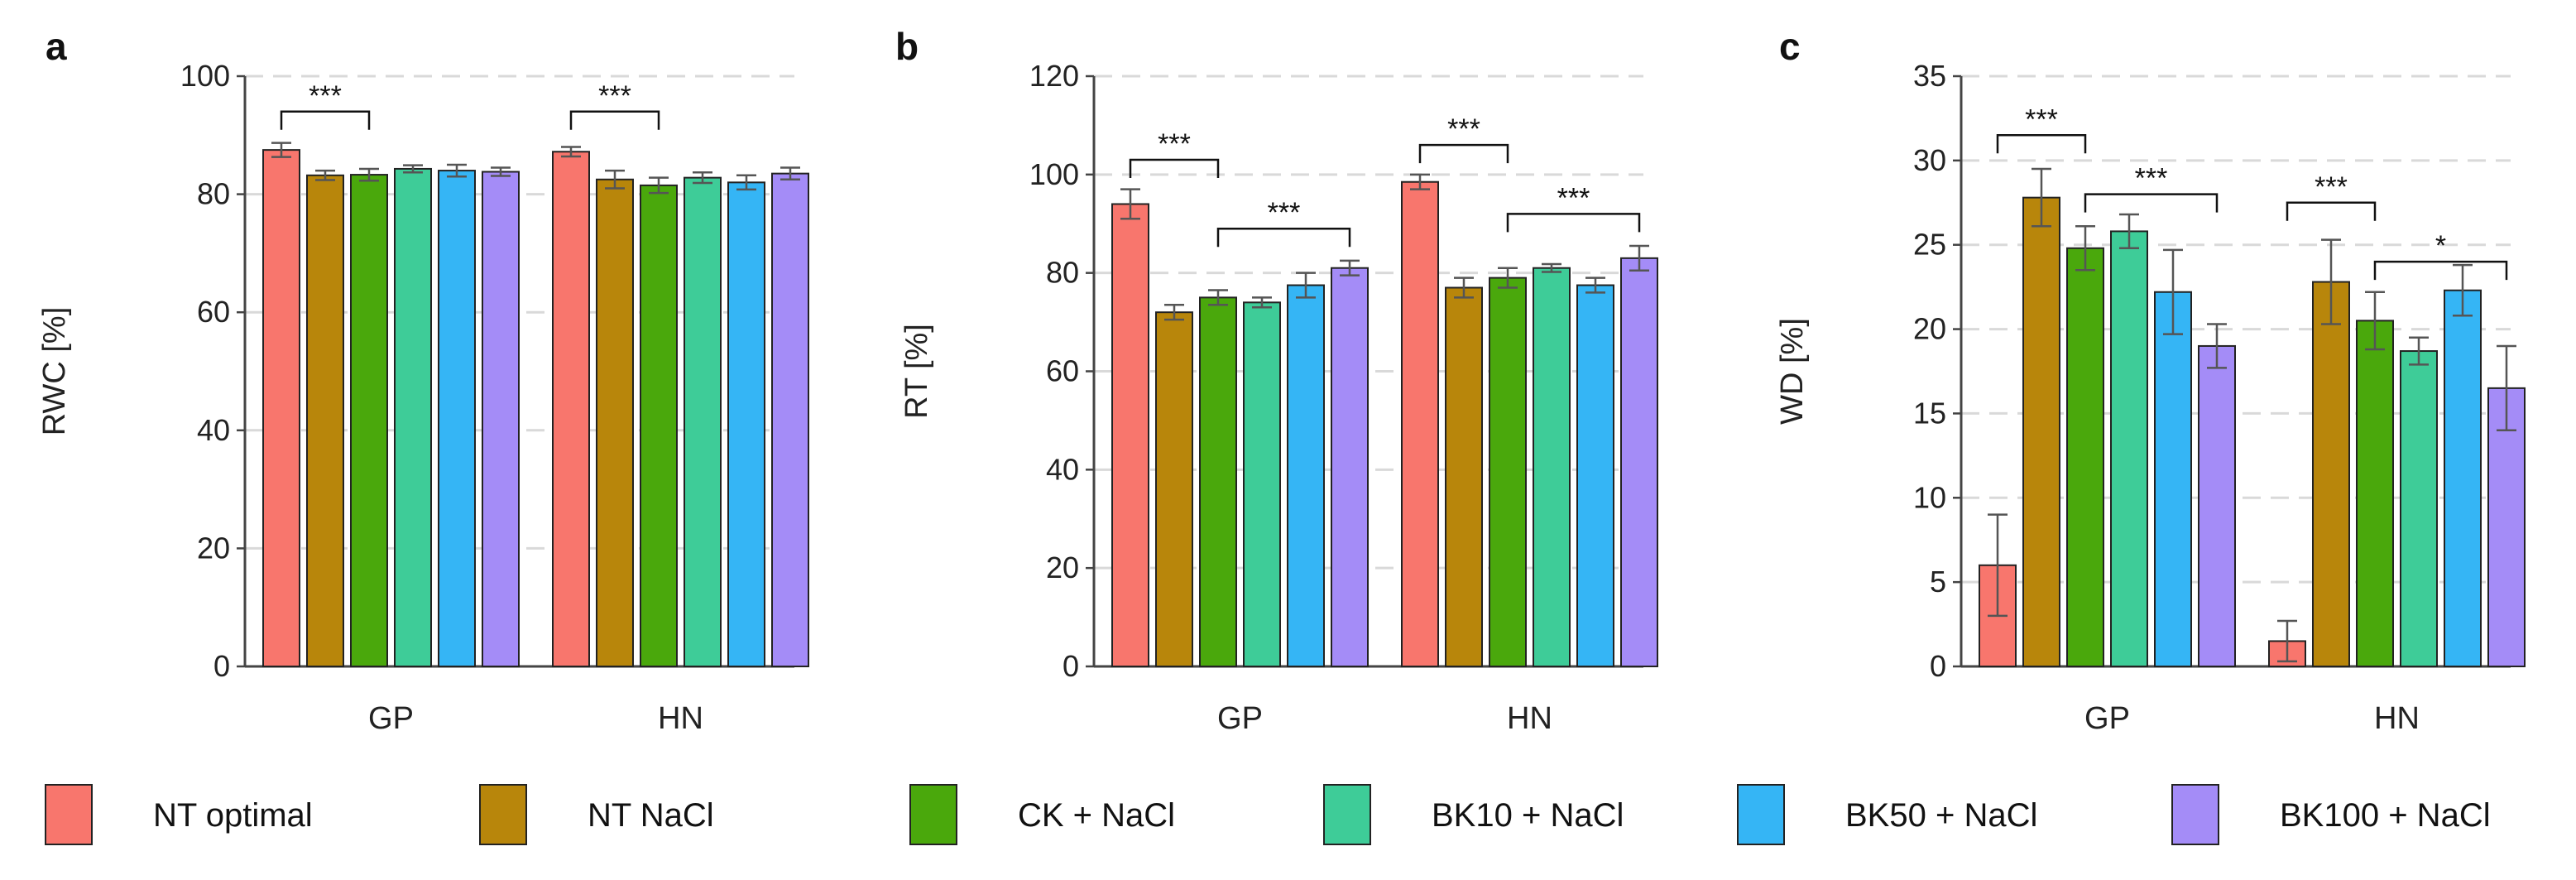  What do you see at coordinates (1930, 497) in the screenshot?
I see `y-tick-label: 10` at bounding box center [1930, 497].